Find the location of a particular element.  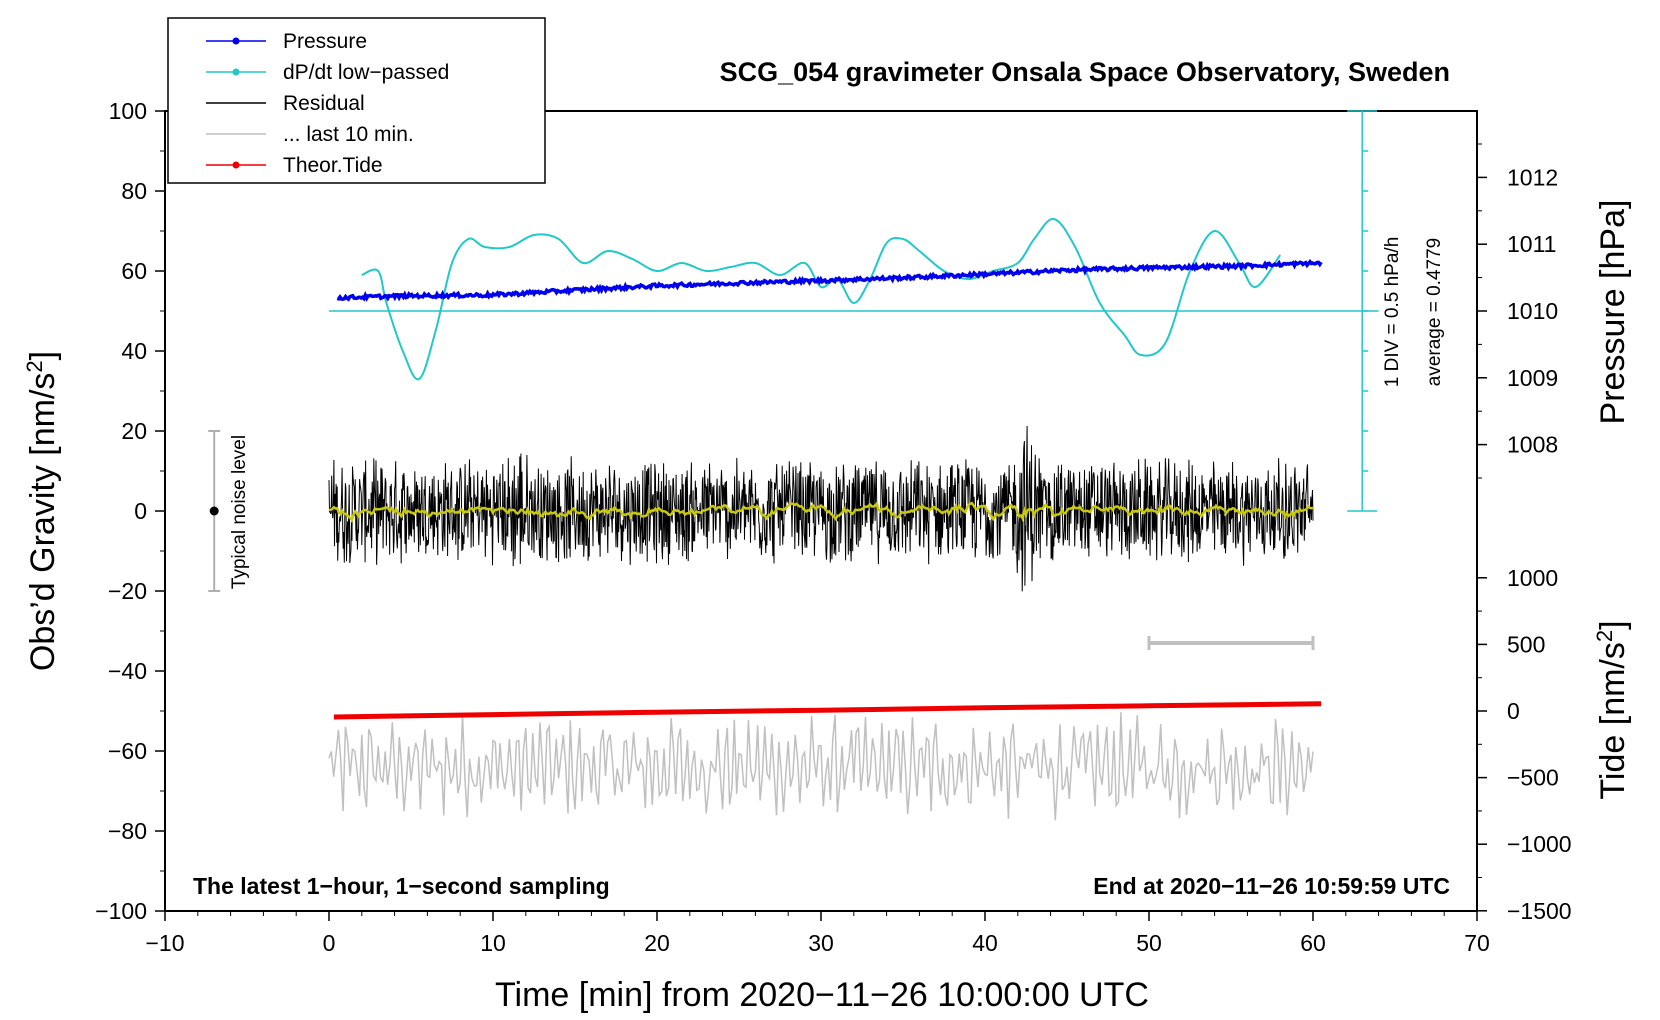

y-axis-title-left: Obs’d Gravity [nm/s2] is located at coordinates (42, 511).